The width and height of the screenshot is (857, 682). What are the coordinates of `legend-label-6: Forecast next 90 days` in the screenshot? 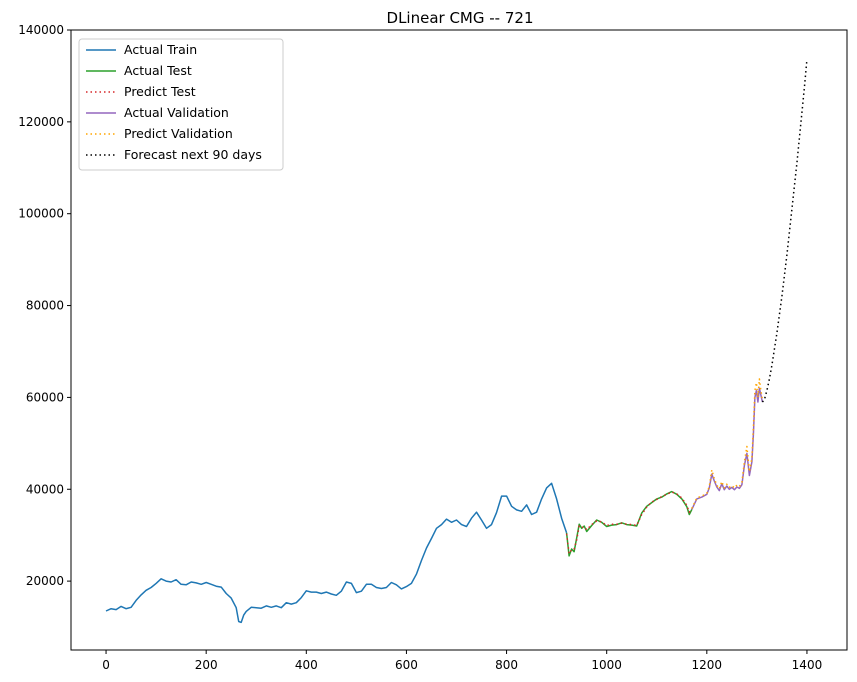 It's located at (193, 154).